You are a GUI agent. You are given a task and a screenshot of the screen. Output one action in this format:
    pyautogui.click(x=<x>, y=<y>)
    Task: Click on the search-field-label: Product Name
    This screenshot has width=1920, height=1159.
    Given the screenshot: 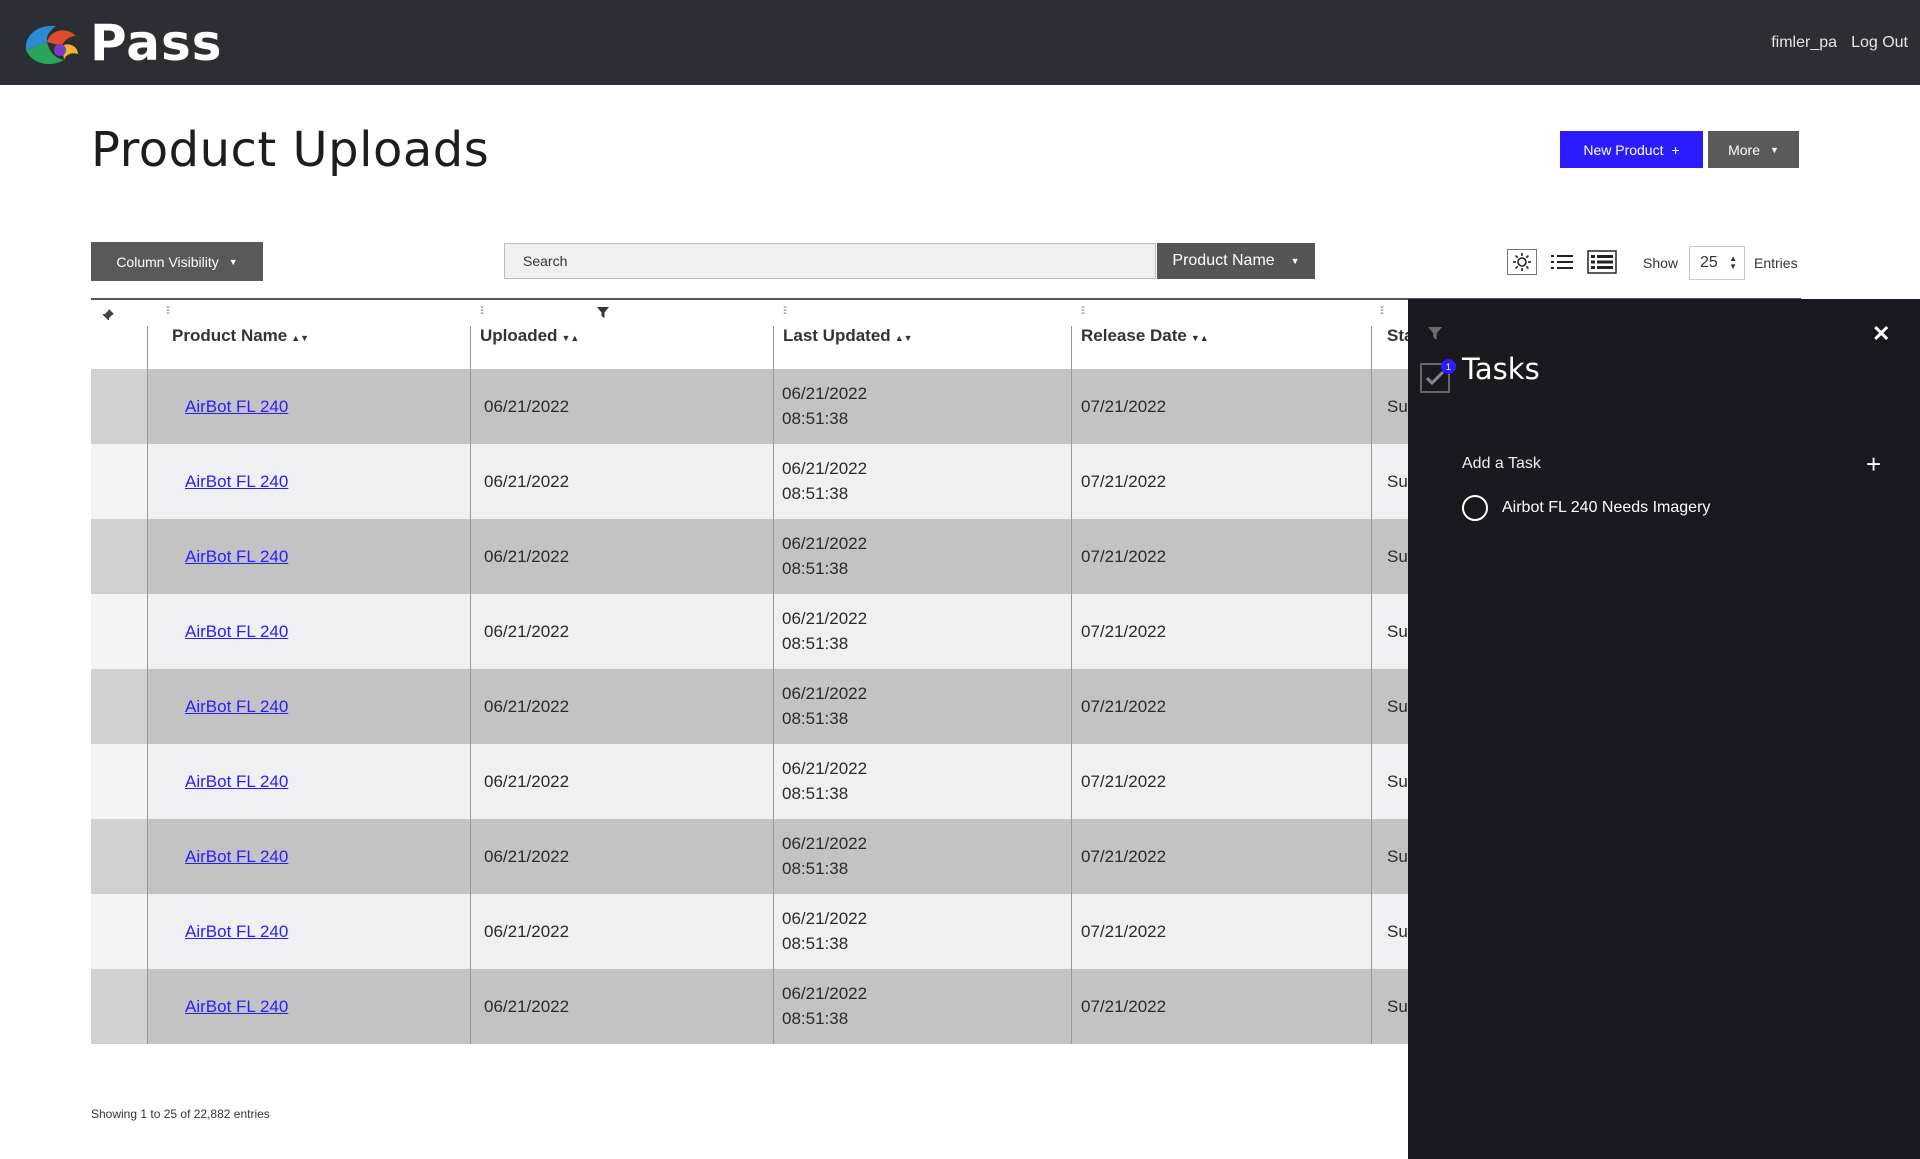 What is the action you would take?
    pyautogui.click(x=1223, y=260)
    